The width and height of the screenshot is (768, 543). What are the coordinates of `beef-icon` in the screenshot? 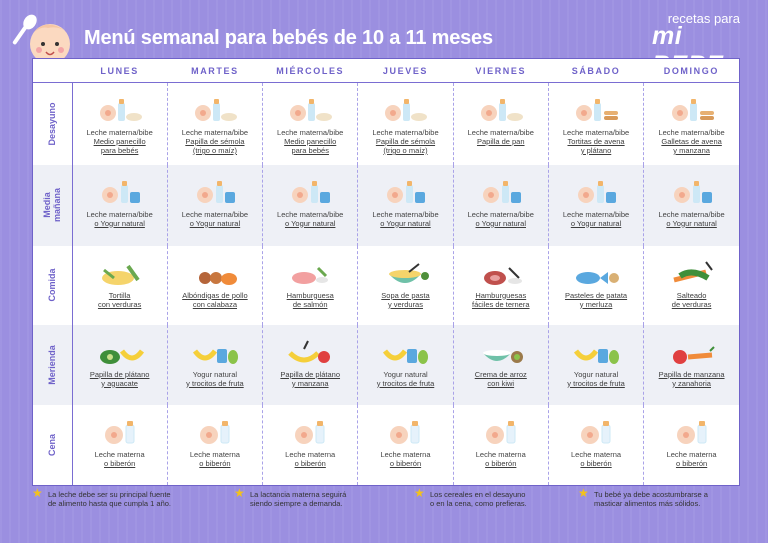 It's located at (502, 275).